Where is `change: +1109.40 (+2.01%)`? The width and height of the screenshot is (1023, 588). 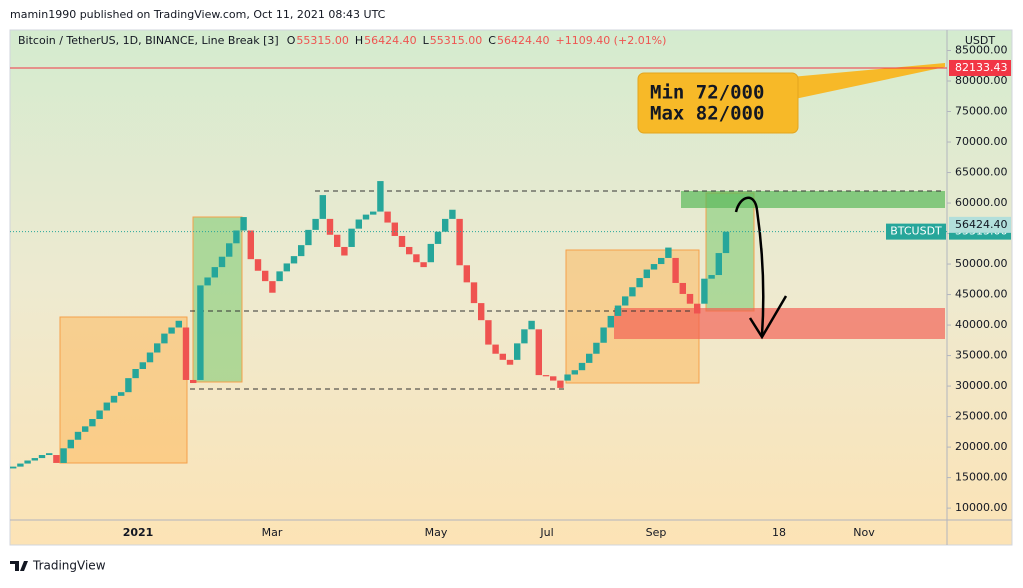
change: +1109.40 (+2.01%) is located at coordinates (610, 40).